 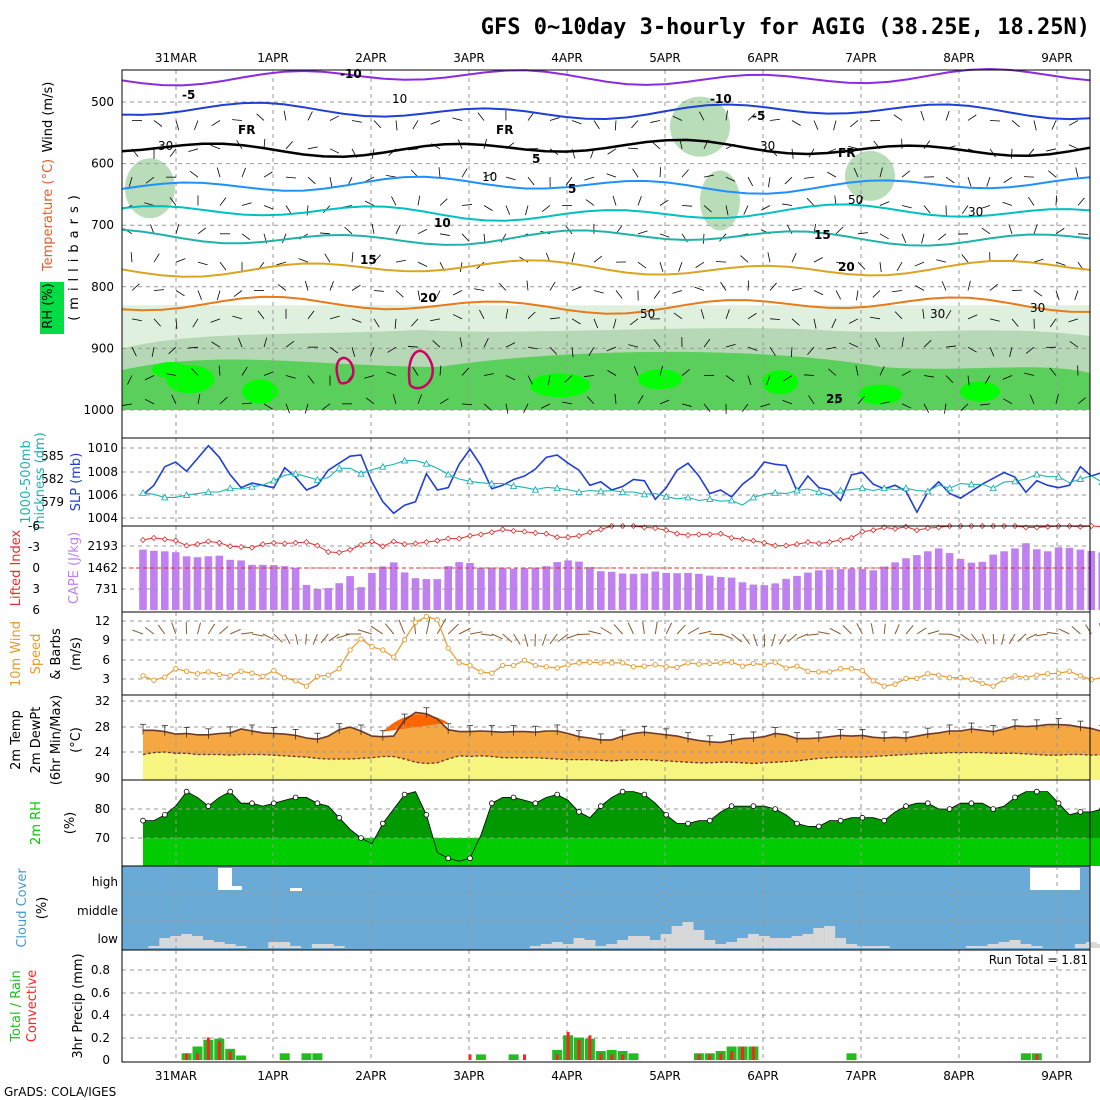 I want to click on ylabel-thickness-2: Thickness (dm), so click(x=40, y=482).